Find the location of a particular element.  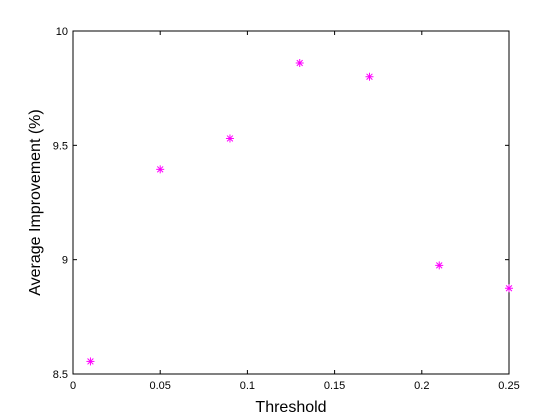

y-tick-label: 10 is located at coordinates (62, 32).